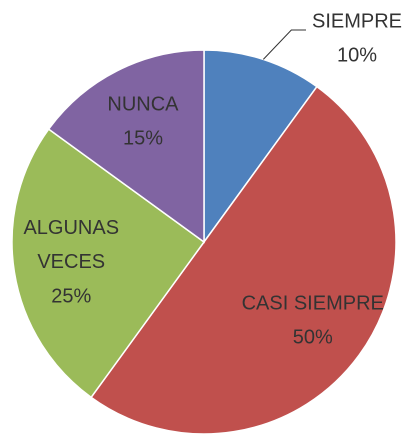 The image size is (409, 434). What do you see at coordinates (357, 55) in the screenshot?
I see `value-label: 10%` at bounding box center [357, 55].